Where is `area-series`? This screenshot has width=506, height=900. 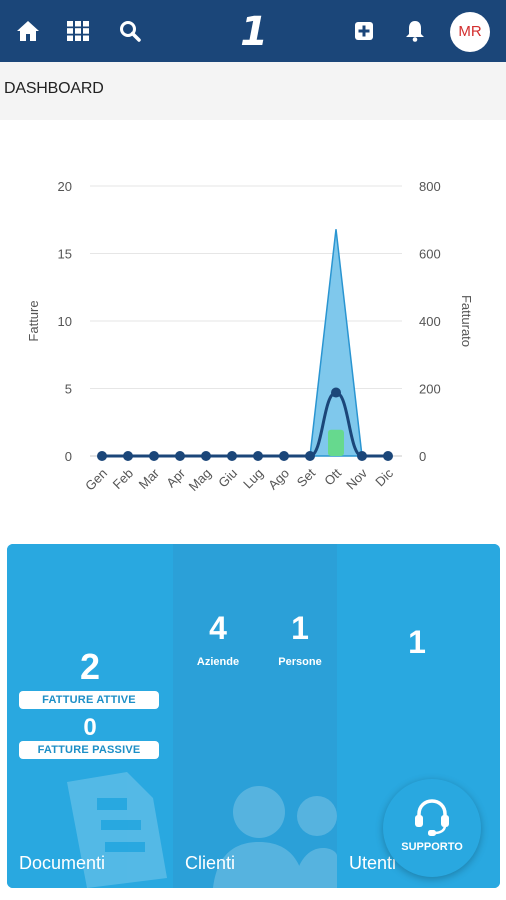
area-series is located at coordinates (245, 343).